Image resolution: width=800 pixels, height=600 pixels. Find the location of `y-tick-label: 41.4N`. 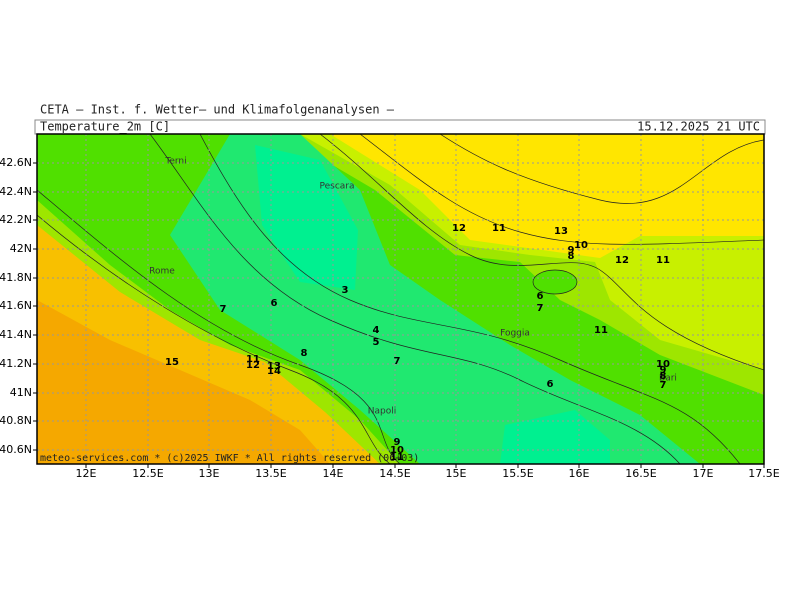

y-tick-label: 41.4N is located at coordinates (16, 334).